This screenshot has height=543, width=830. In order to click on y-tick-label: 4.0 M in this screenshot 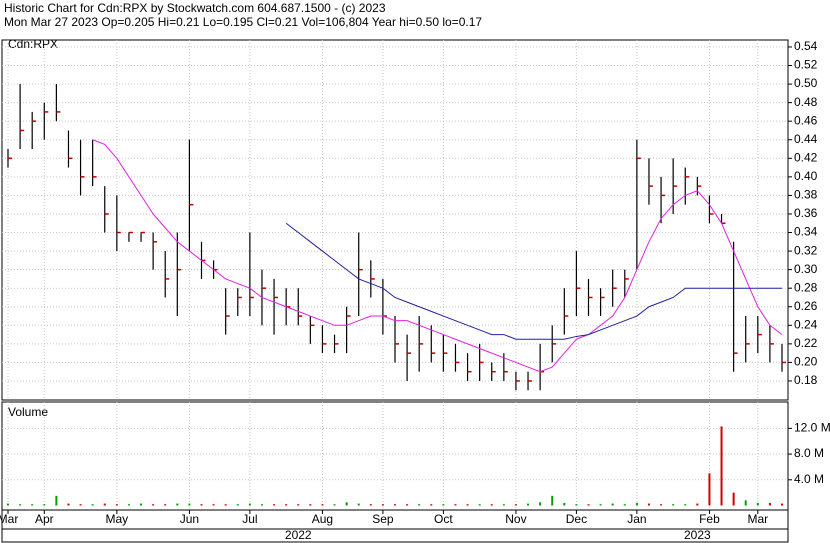, I will do `click(809, 479)`.